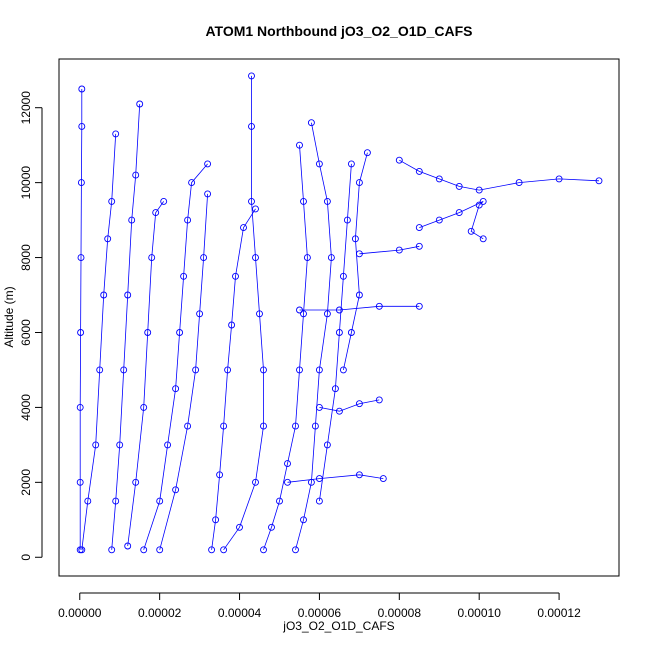  I want to click on y-tick-label: 2000, so click(26, 482).